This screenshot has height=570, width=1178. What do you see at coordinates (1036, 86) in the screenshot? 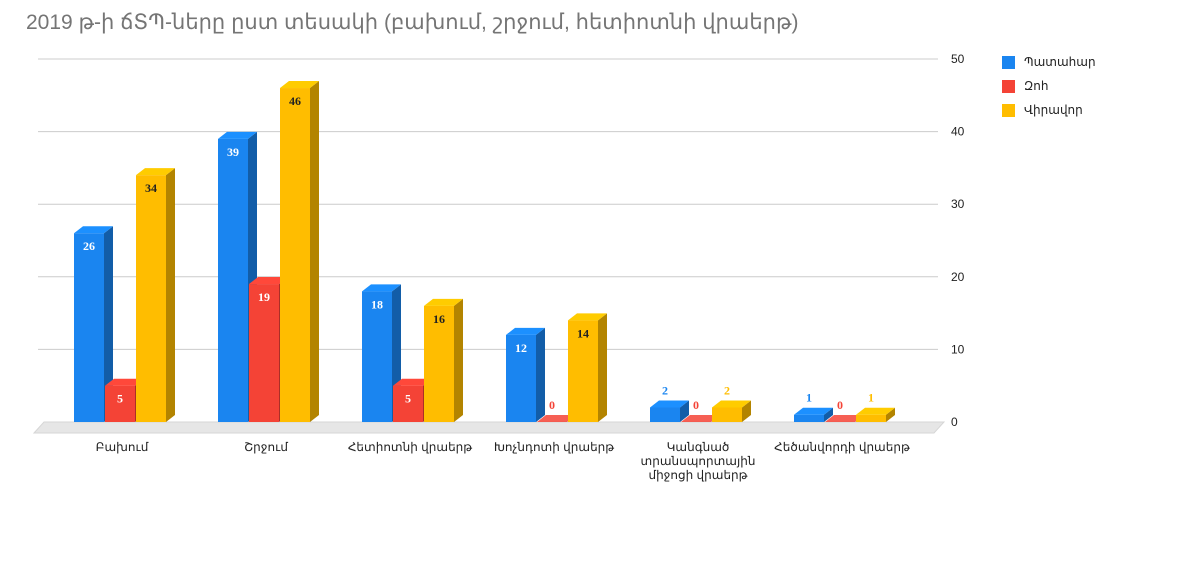
I see `legend-label: Զոհ` at bounding box center [1036, 86].